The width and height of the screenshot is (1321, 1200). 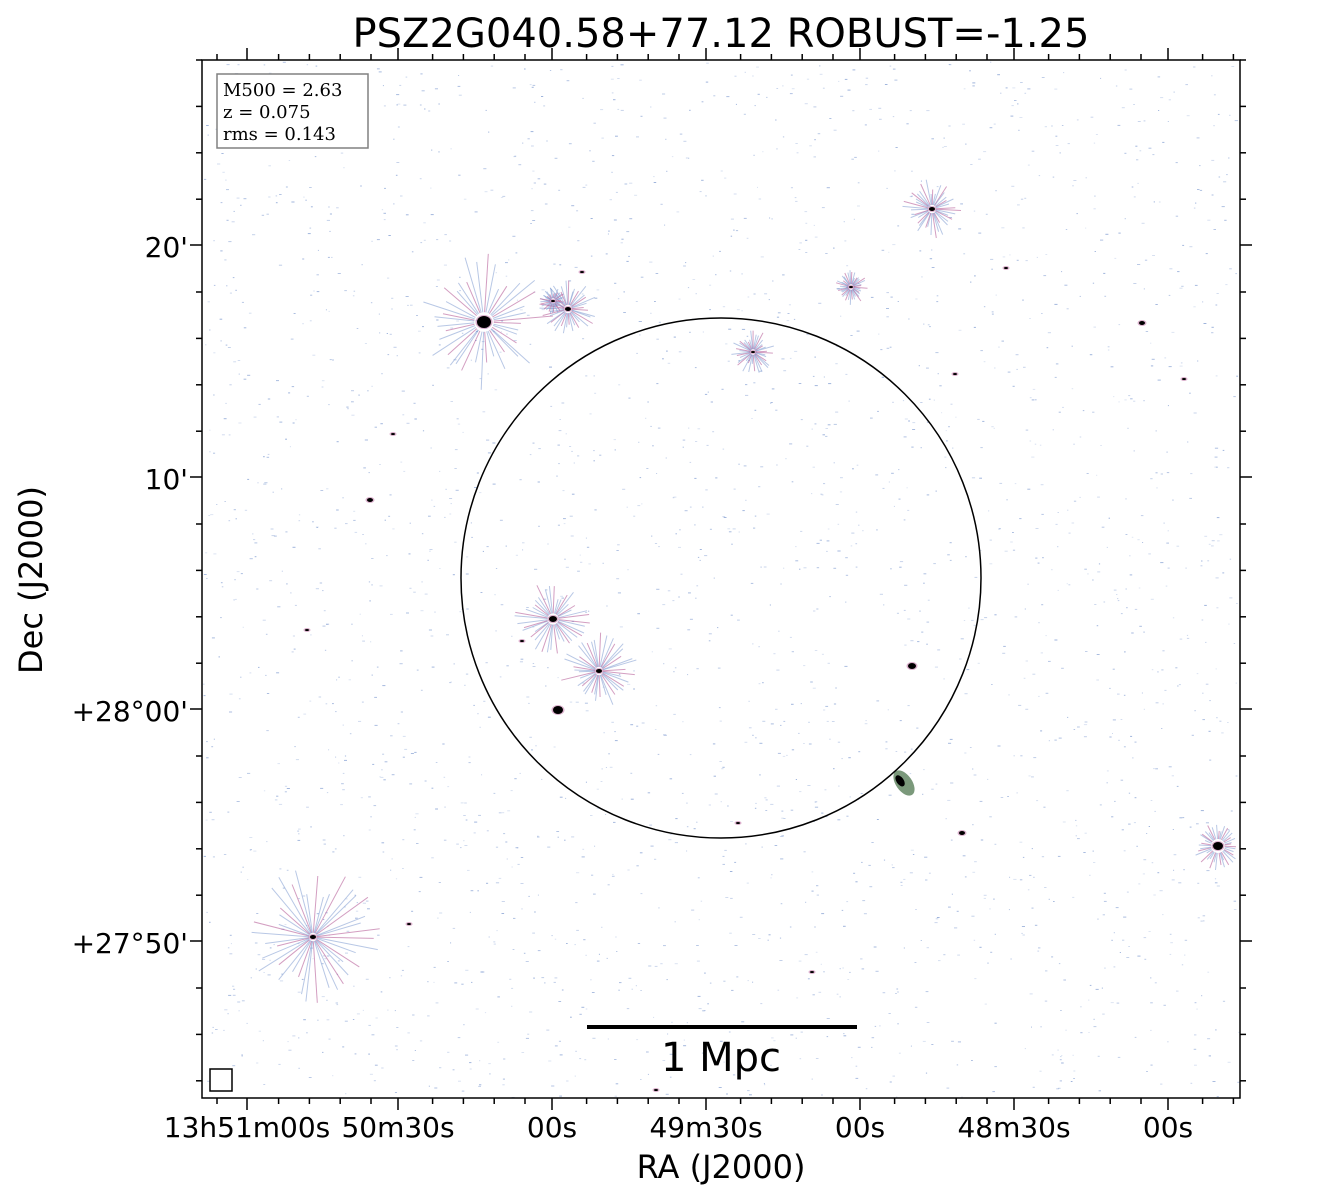 What do you see at coordinates (912, 666) in the screenshot?
I see `radio-source` at bounding box center [912, 666].